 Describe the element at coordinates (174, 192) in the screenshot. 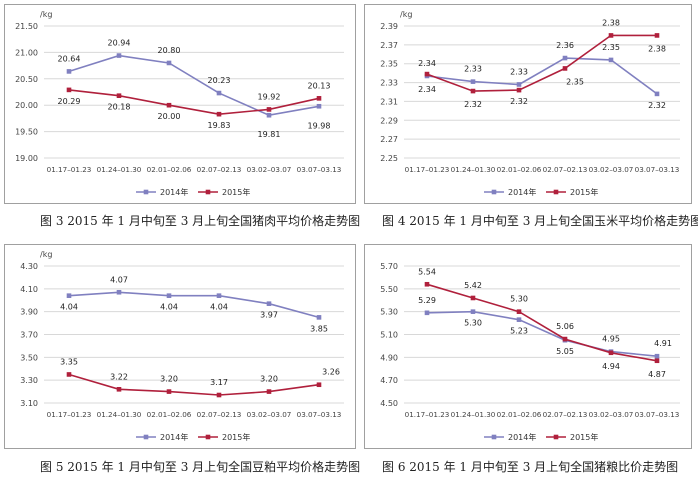

I see `pork-legend-label: 2014年` at that location.